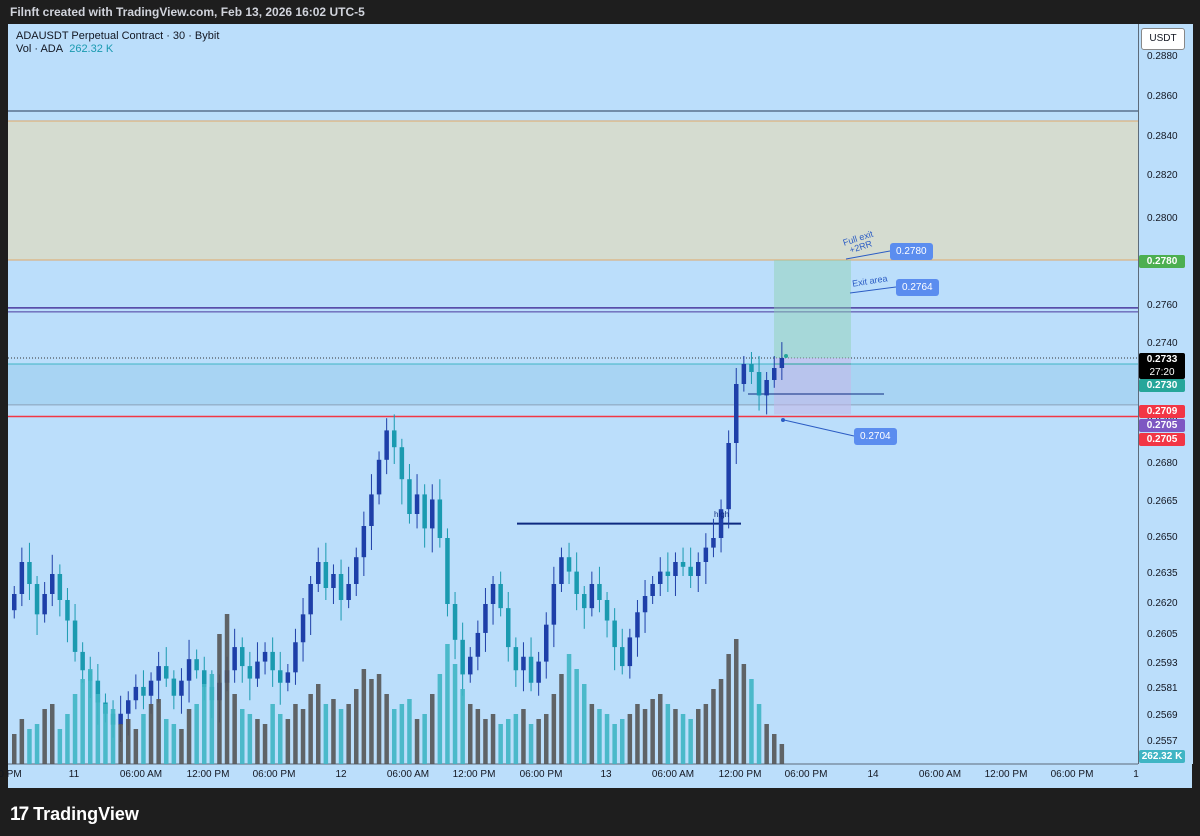  What do you see at coordinates (1162, 372) in the screenshot?
I see `bar-countdown: 27:20` at bounding box center [1162, 372].